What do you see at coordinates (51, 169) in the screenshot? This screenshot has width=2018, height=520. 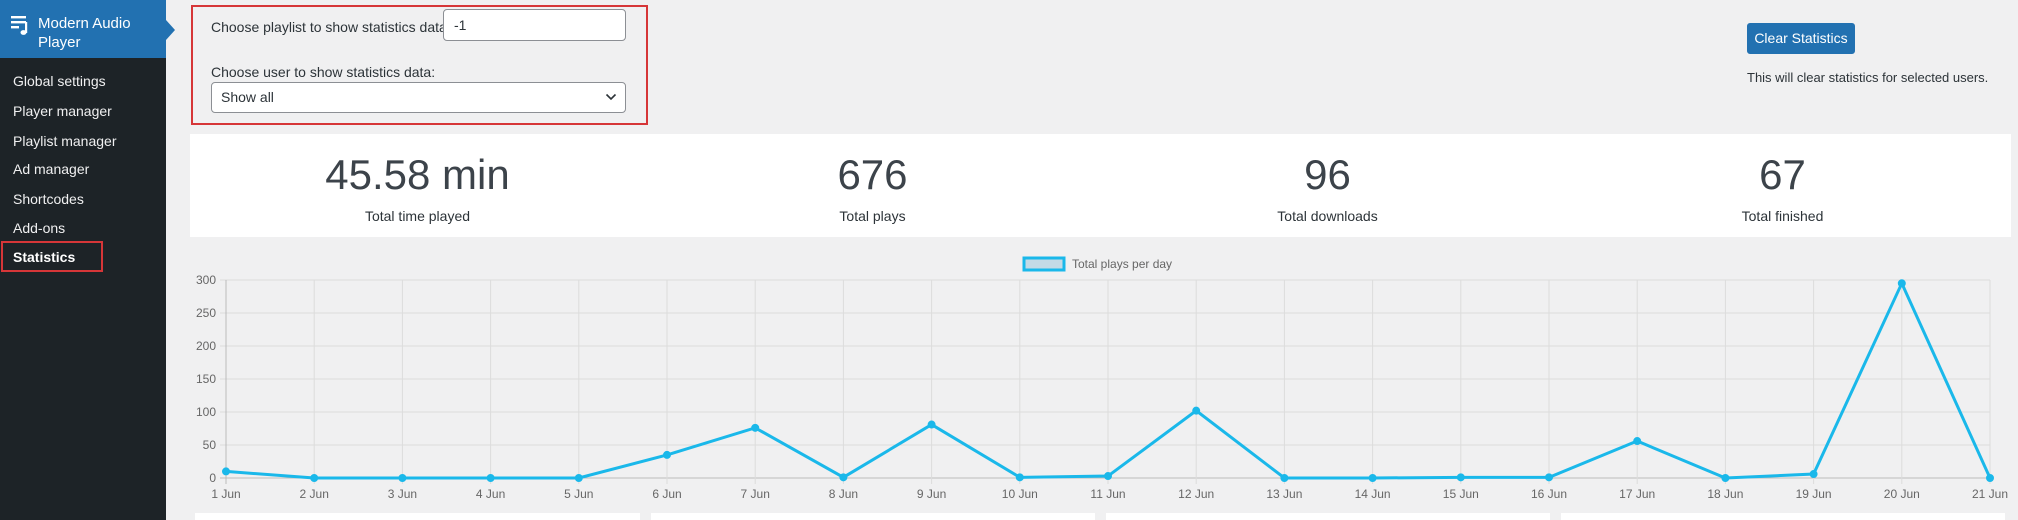 I see `sidebar-item-ad-manager: Ad manager` at bounding box center [51, 169].